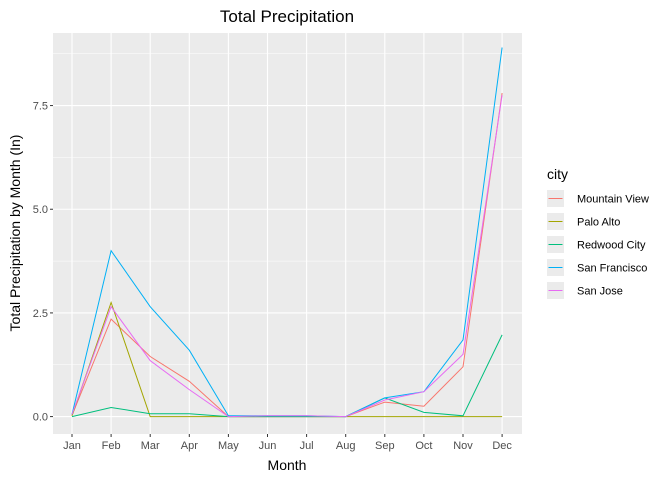 Image resolution: width=672 pixels, height=480 pixels. Describe the element at coordinates (72, 446) in the screenshot. I see `x-tick-label: Jan` at that location.